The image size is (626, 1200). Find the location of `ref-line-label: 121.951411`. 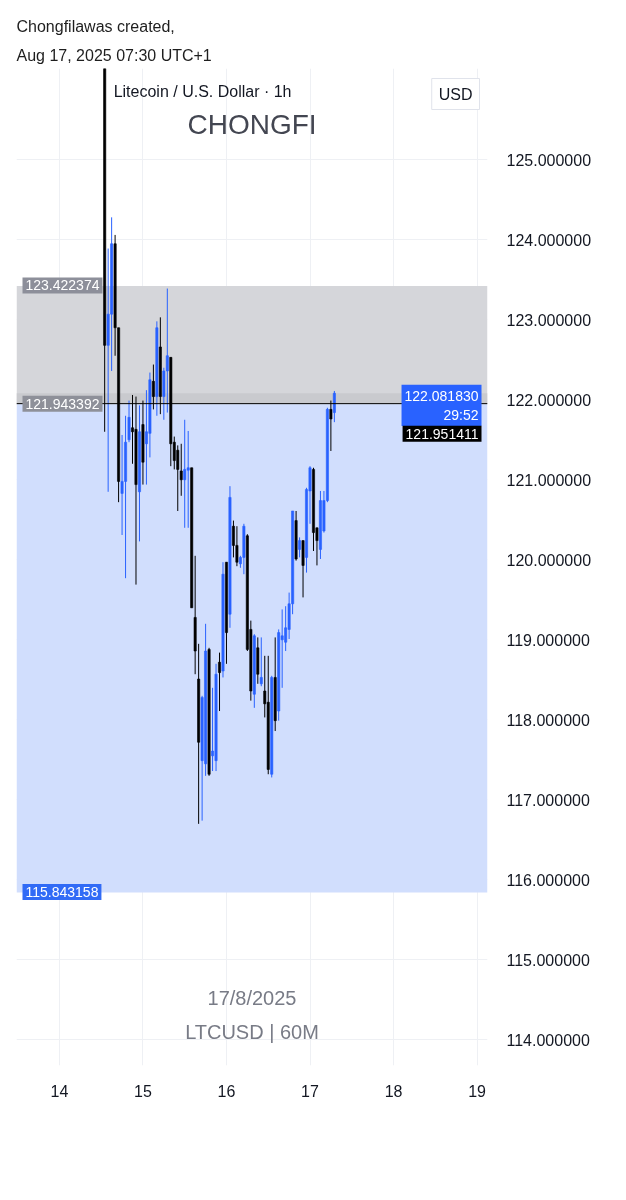

ref-line-label: 121.951411 is located at coordinates (442, 433).